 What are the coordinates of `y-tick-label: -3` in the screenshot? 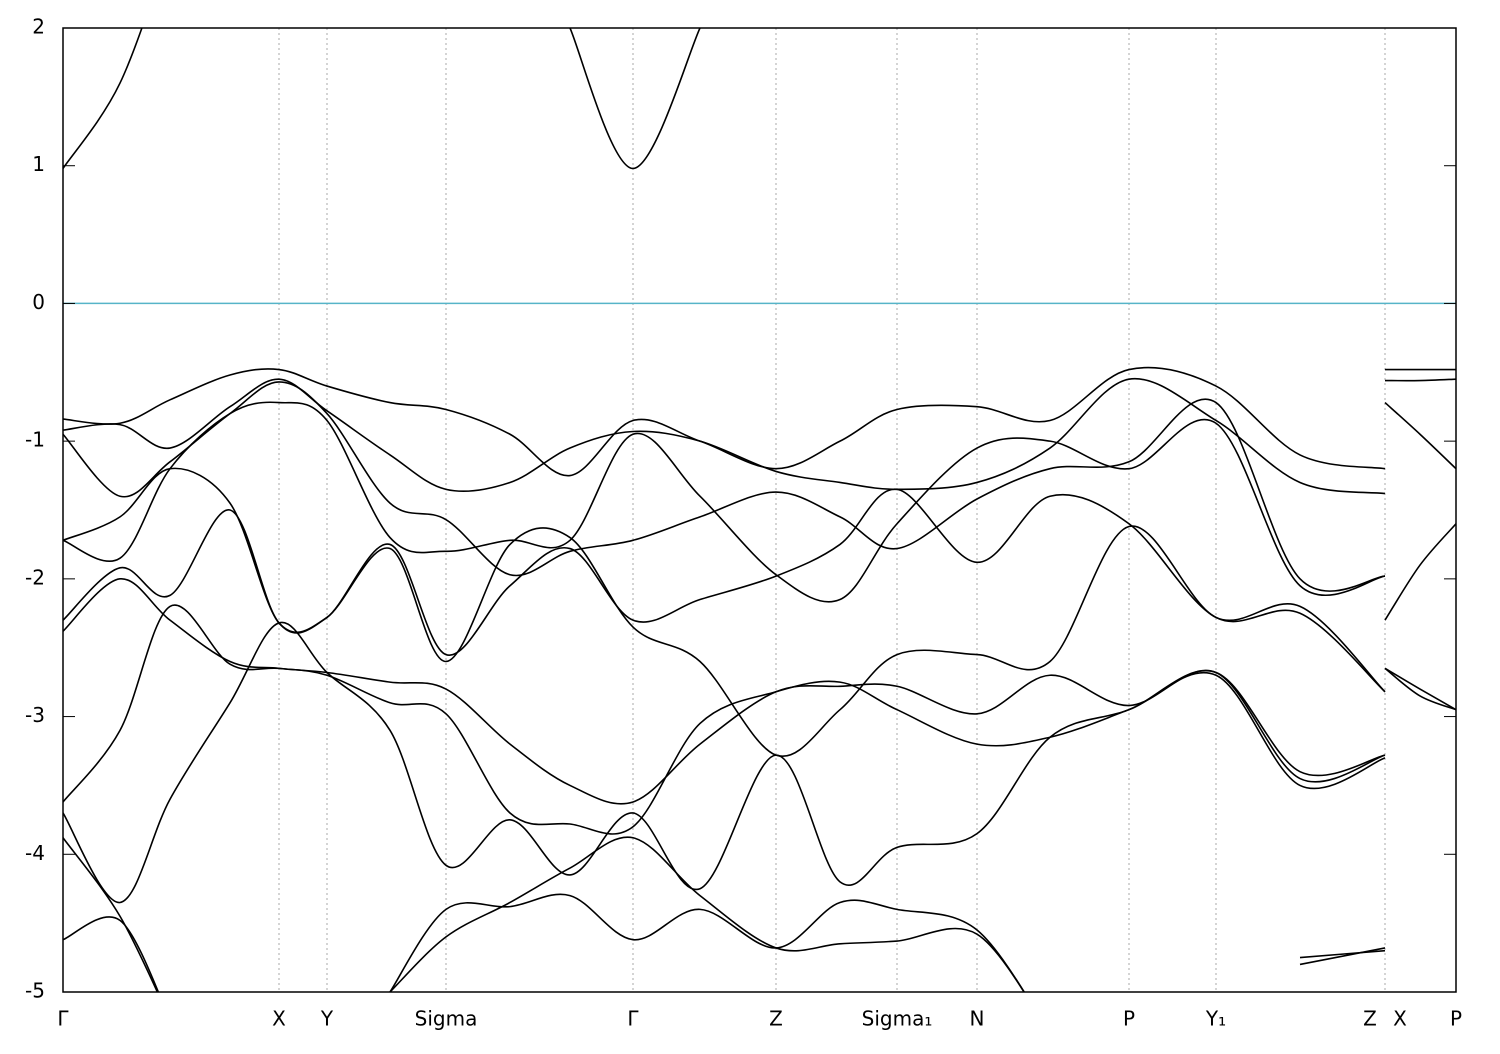 It's located at (35, 715).